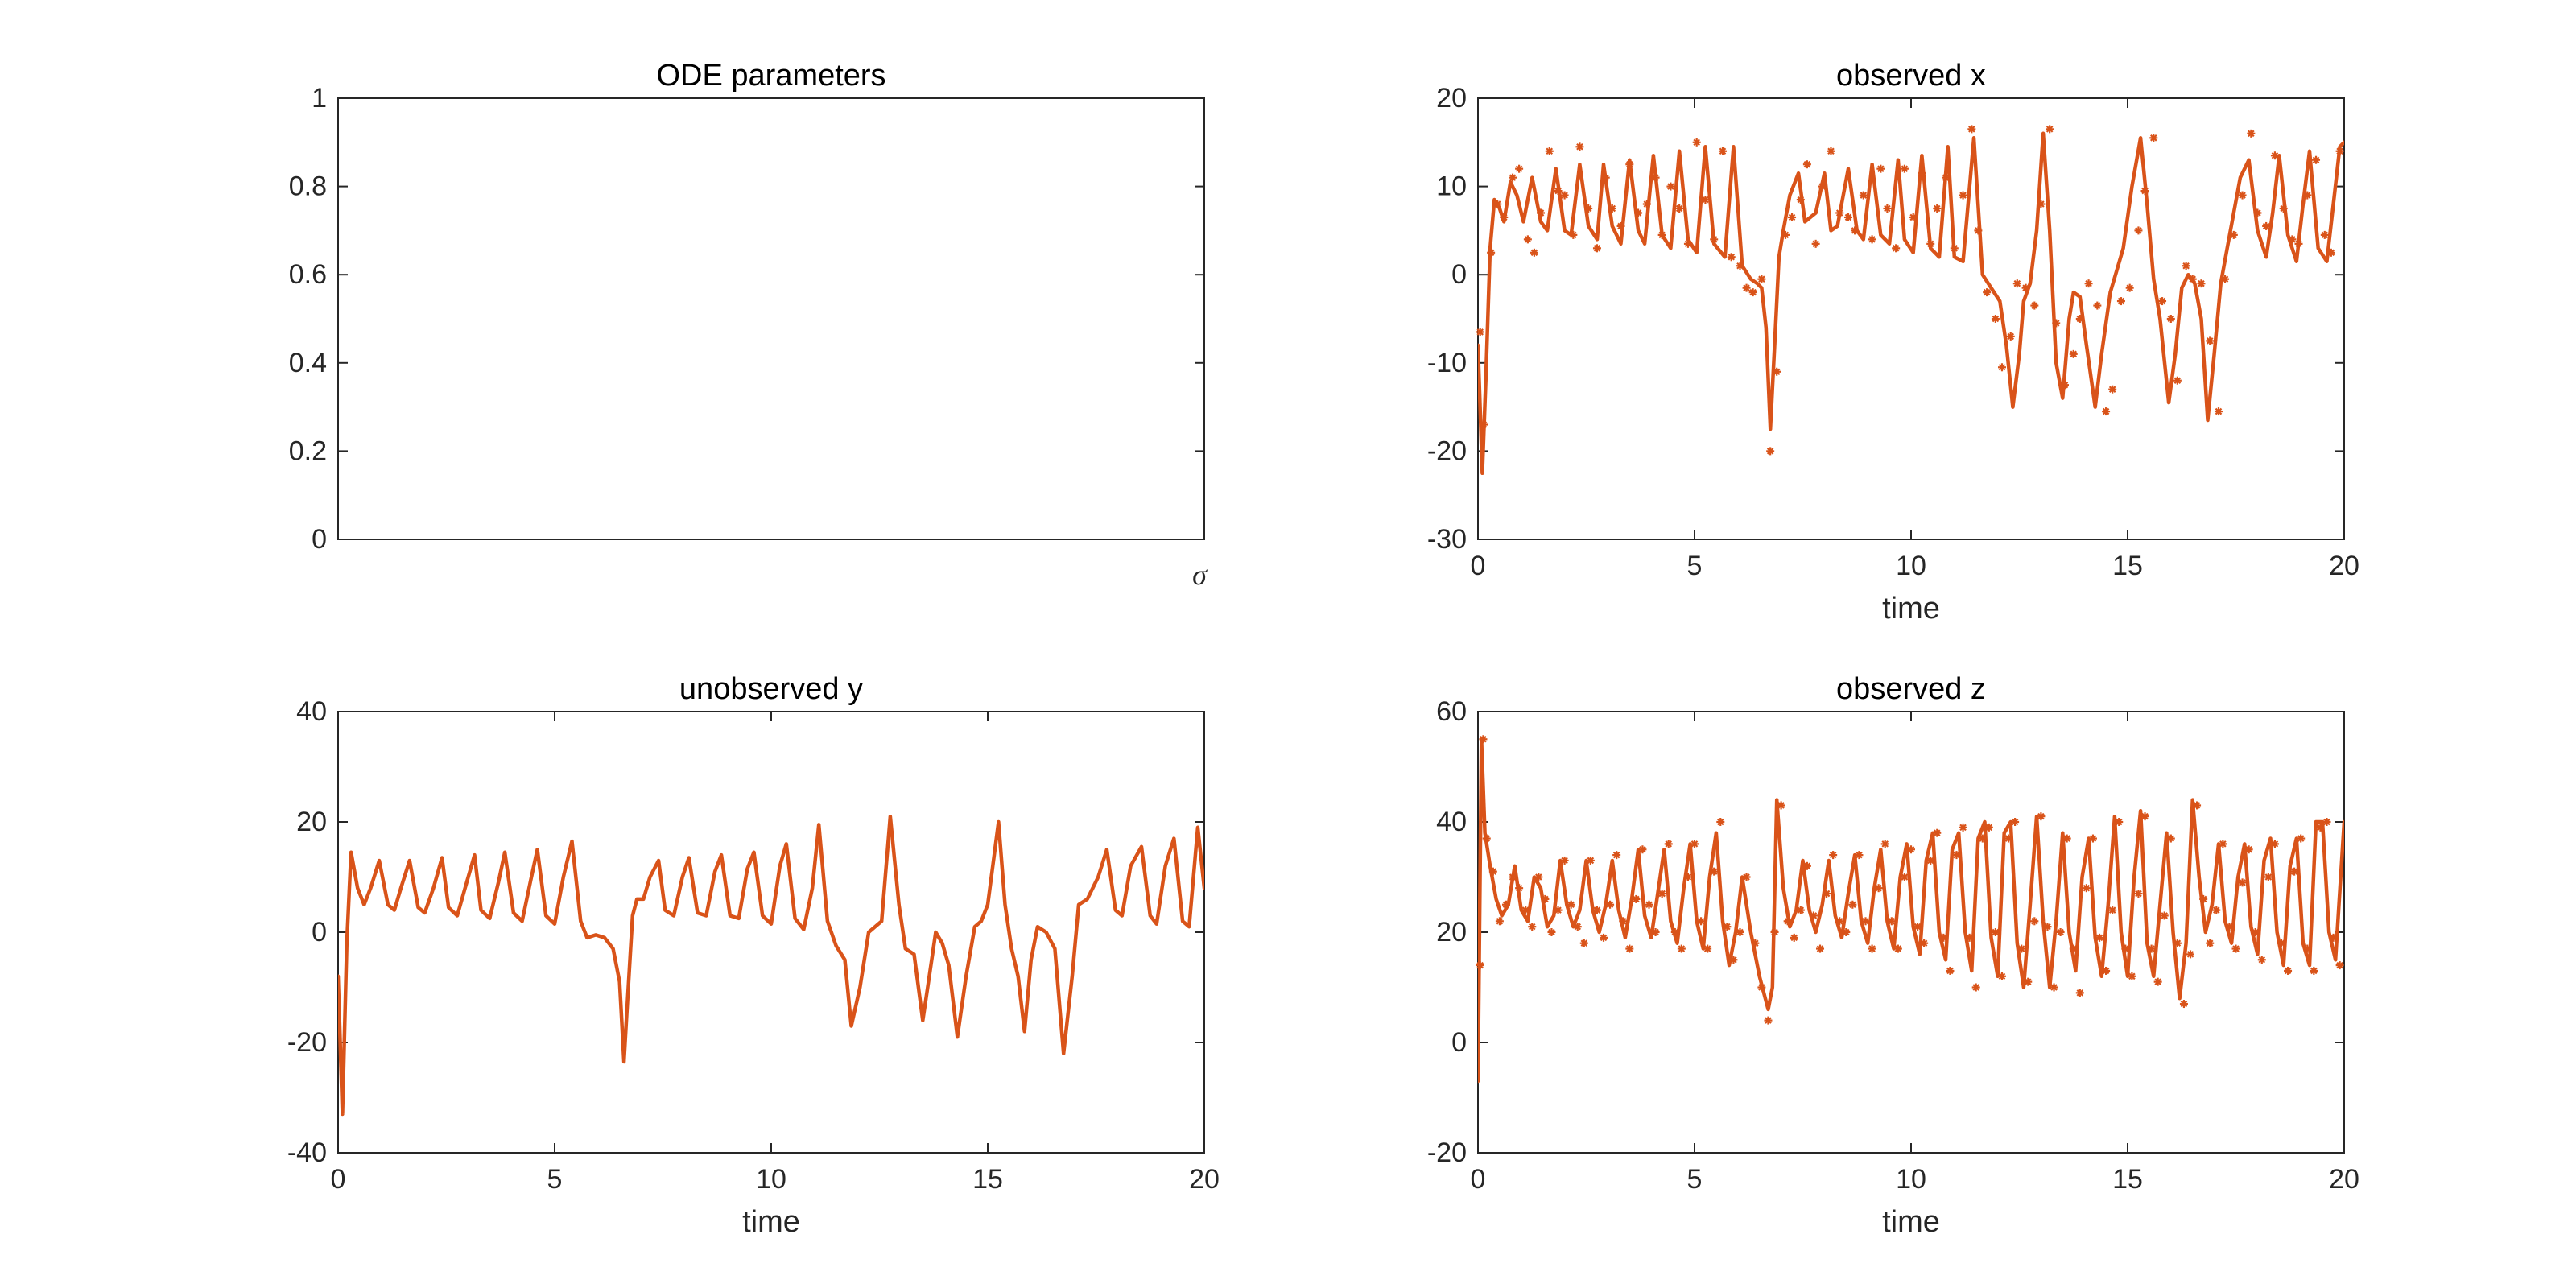 The height and width of the screenshot is (1288, 2576). I want to click on y-tick-label: -20, so click(1447, 1152).